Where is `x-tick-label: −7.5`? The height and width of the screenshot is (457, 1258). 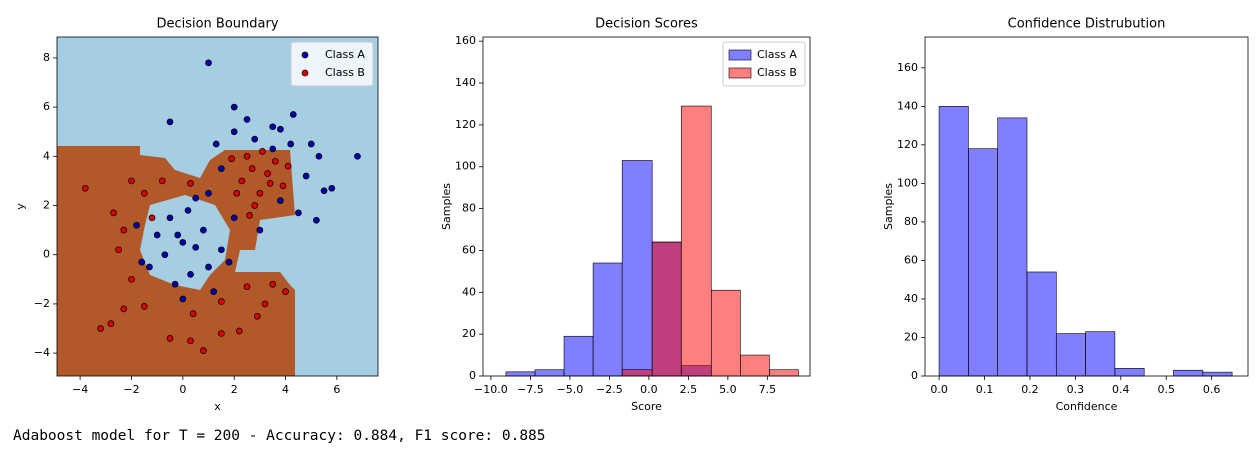
x-tick-label: −7.5 is located at coordinates (530, 389).